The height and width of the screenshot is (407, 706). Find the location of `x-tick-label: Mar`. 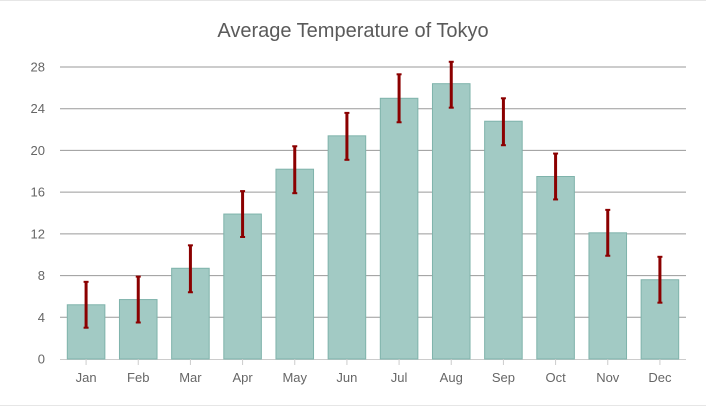

x-tick-label: Mar is located at coordinates (190, 377).